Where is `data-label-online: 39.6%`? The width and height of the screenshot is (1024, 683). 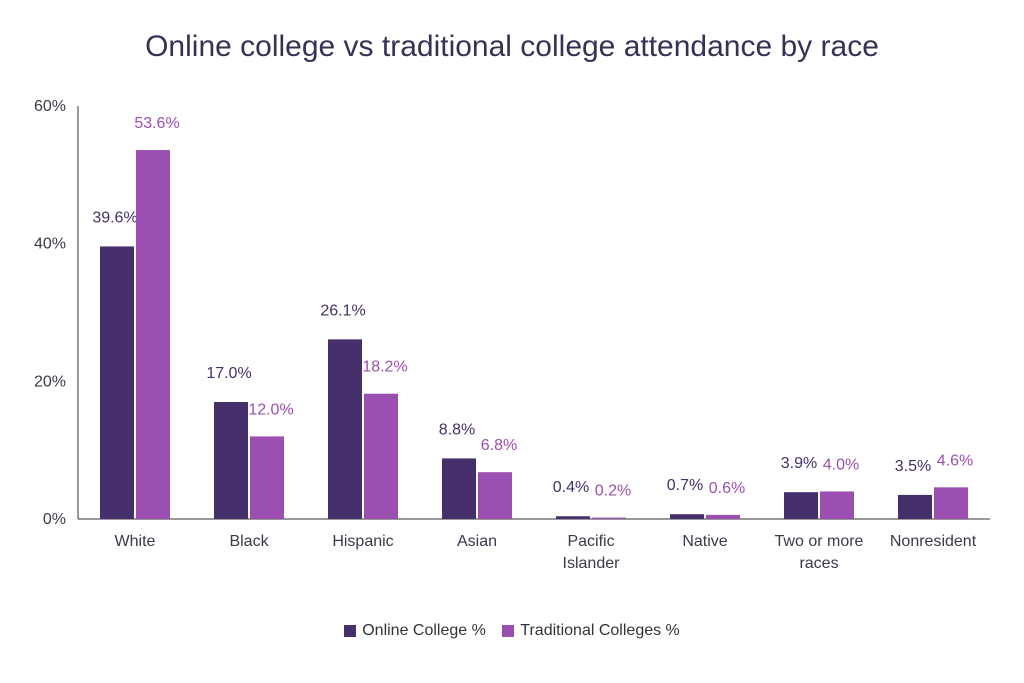 data-label-online: 39.6% is located at coordinates (114, 217).